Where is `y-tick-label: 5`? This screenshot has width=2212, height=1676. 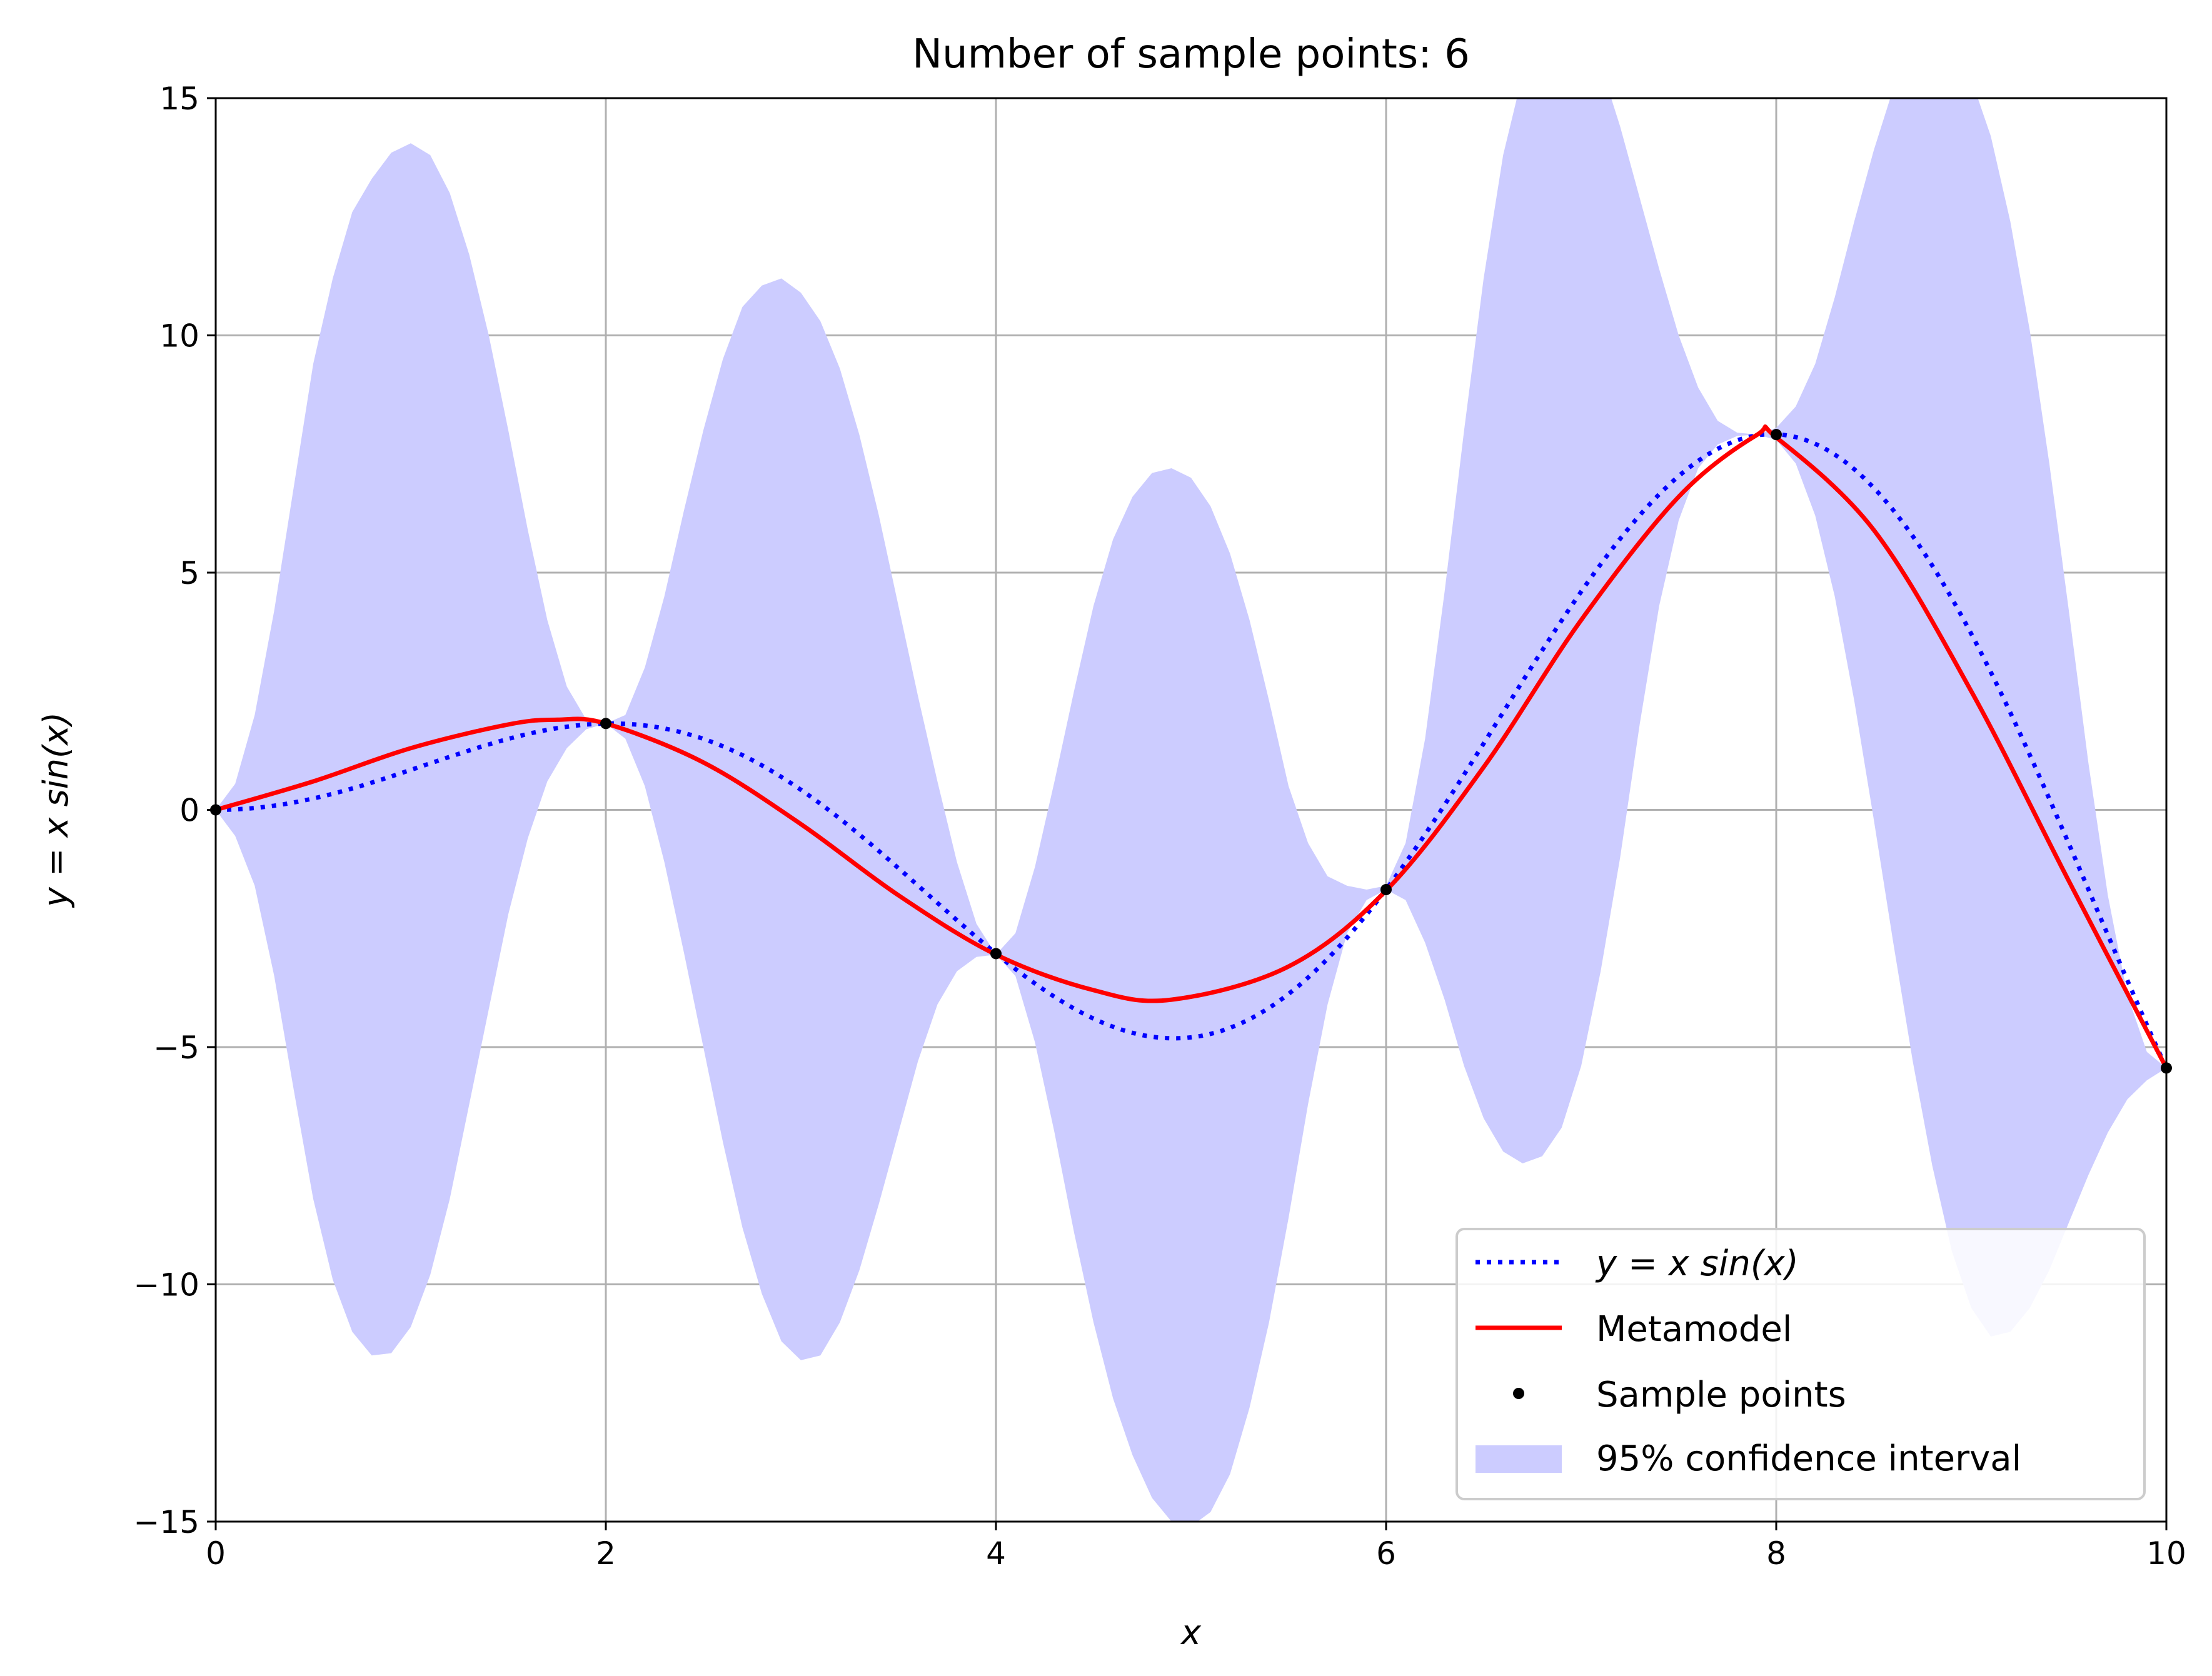 y-tick-label: 5 is located at coordinates (189, 573).